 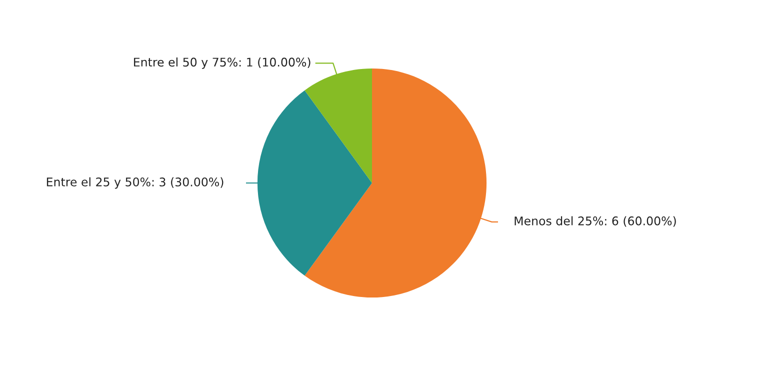 I want to click on slice-label: Menos del 25%: 6 (60.00%), so click(x=595, y=221).